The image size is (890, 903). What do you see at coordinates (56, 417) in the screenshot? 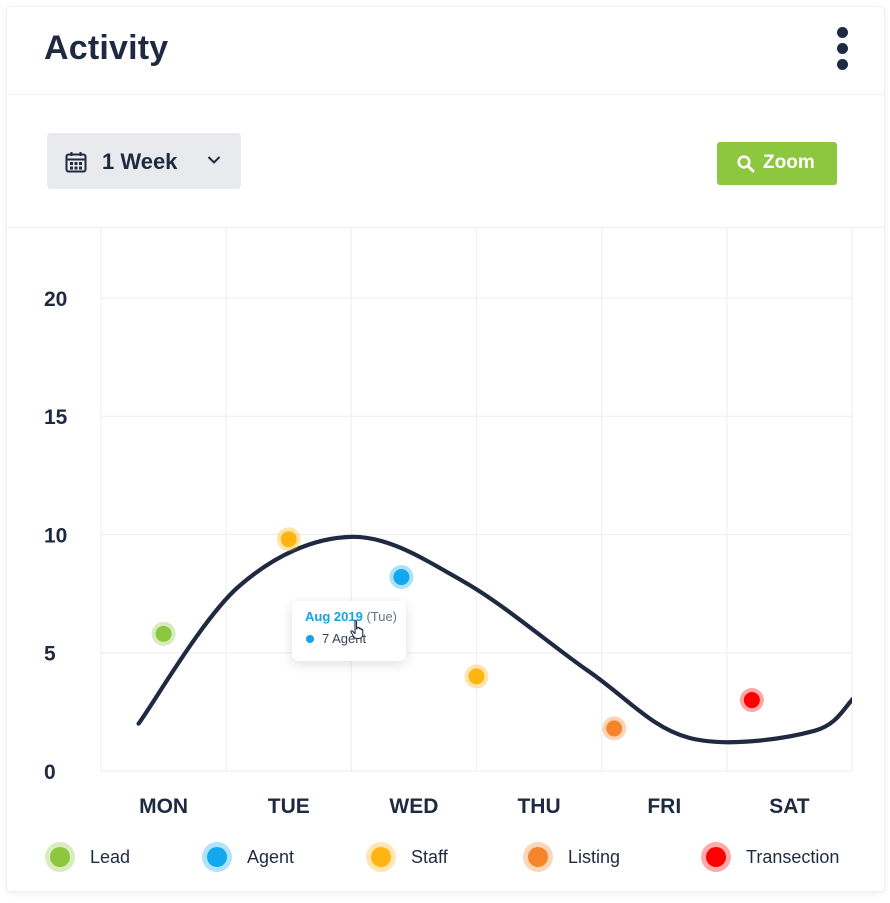
I see `y-tick-label: 15` at bounding box center [56, 417].